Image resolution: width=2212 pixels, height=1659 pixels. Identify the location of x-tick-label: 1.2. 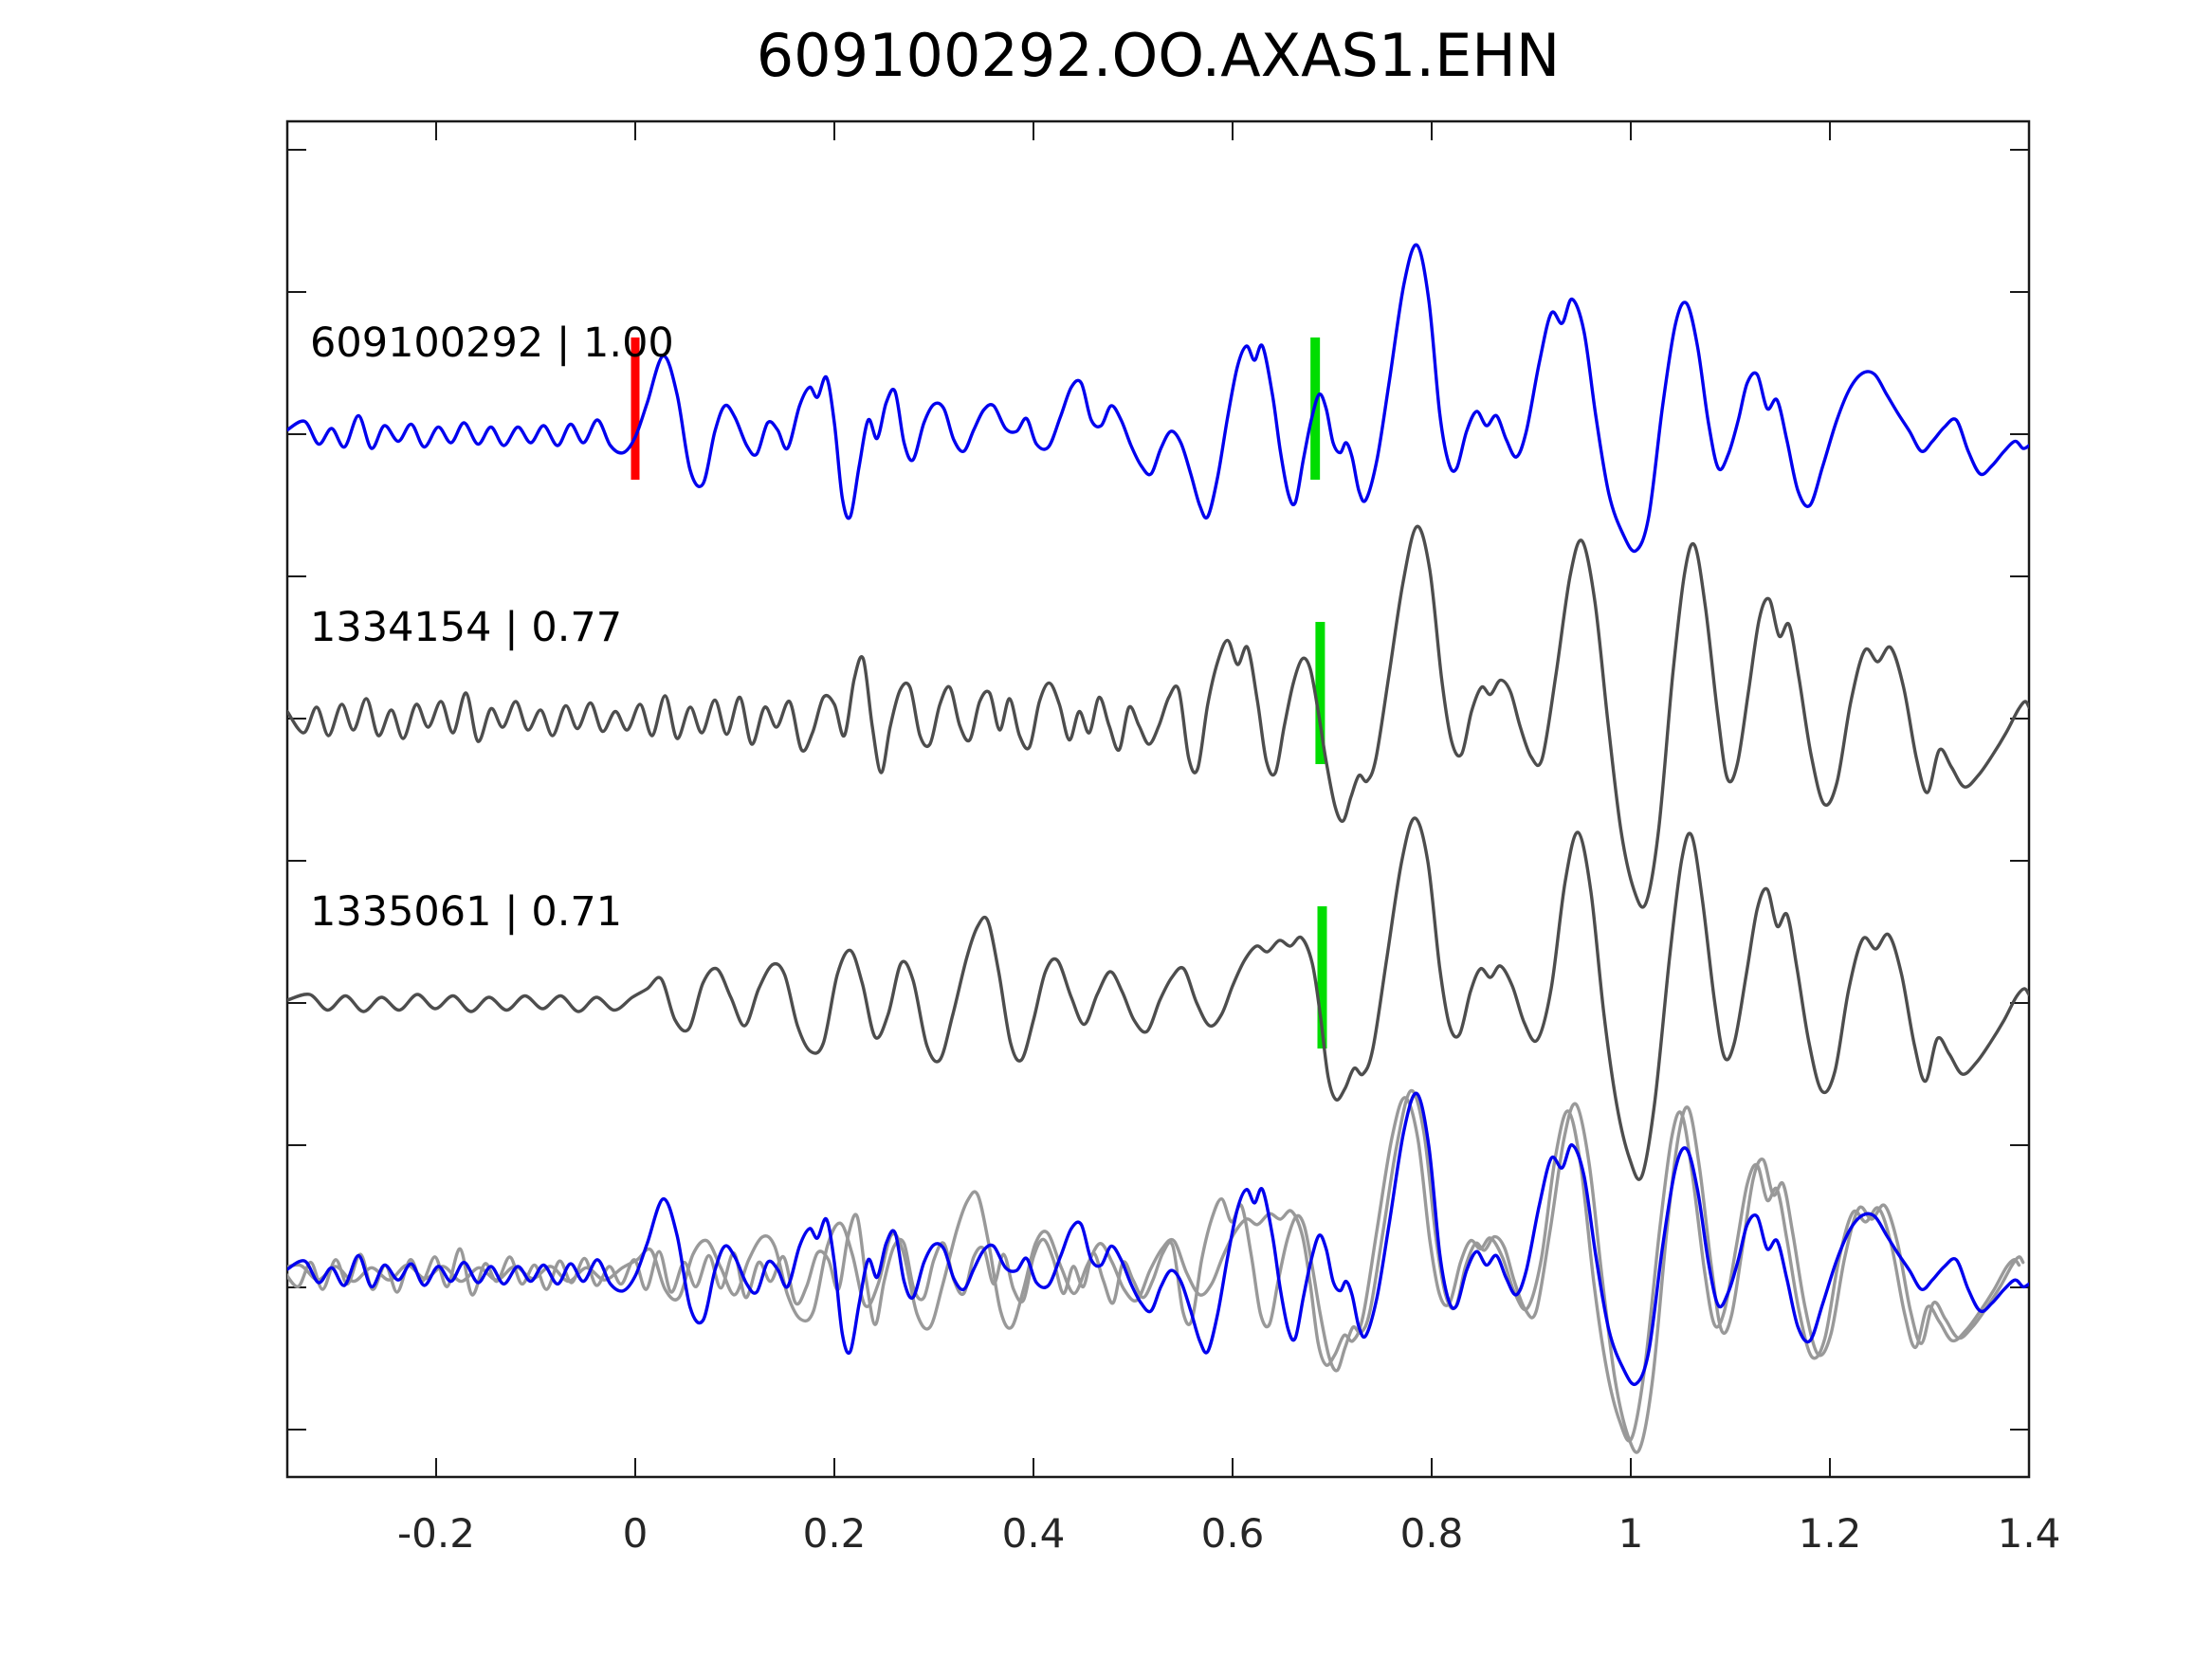
(1830, 1533).